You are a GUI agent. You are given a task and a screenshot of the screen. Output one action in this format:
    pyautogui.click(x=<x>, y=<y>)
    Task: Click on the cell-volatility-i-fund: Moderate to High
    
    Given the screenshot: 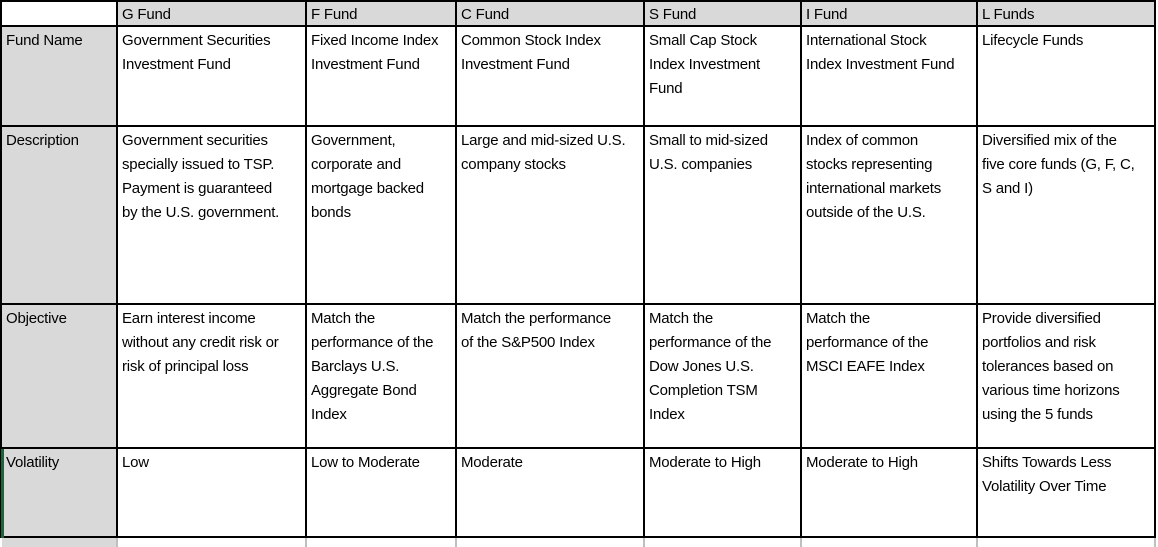 What is the action you would take?
    pyautogui.click(x=890, y=493)
    